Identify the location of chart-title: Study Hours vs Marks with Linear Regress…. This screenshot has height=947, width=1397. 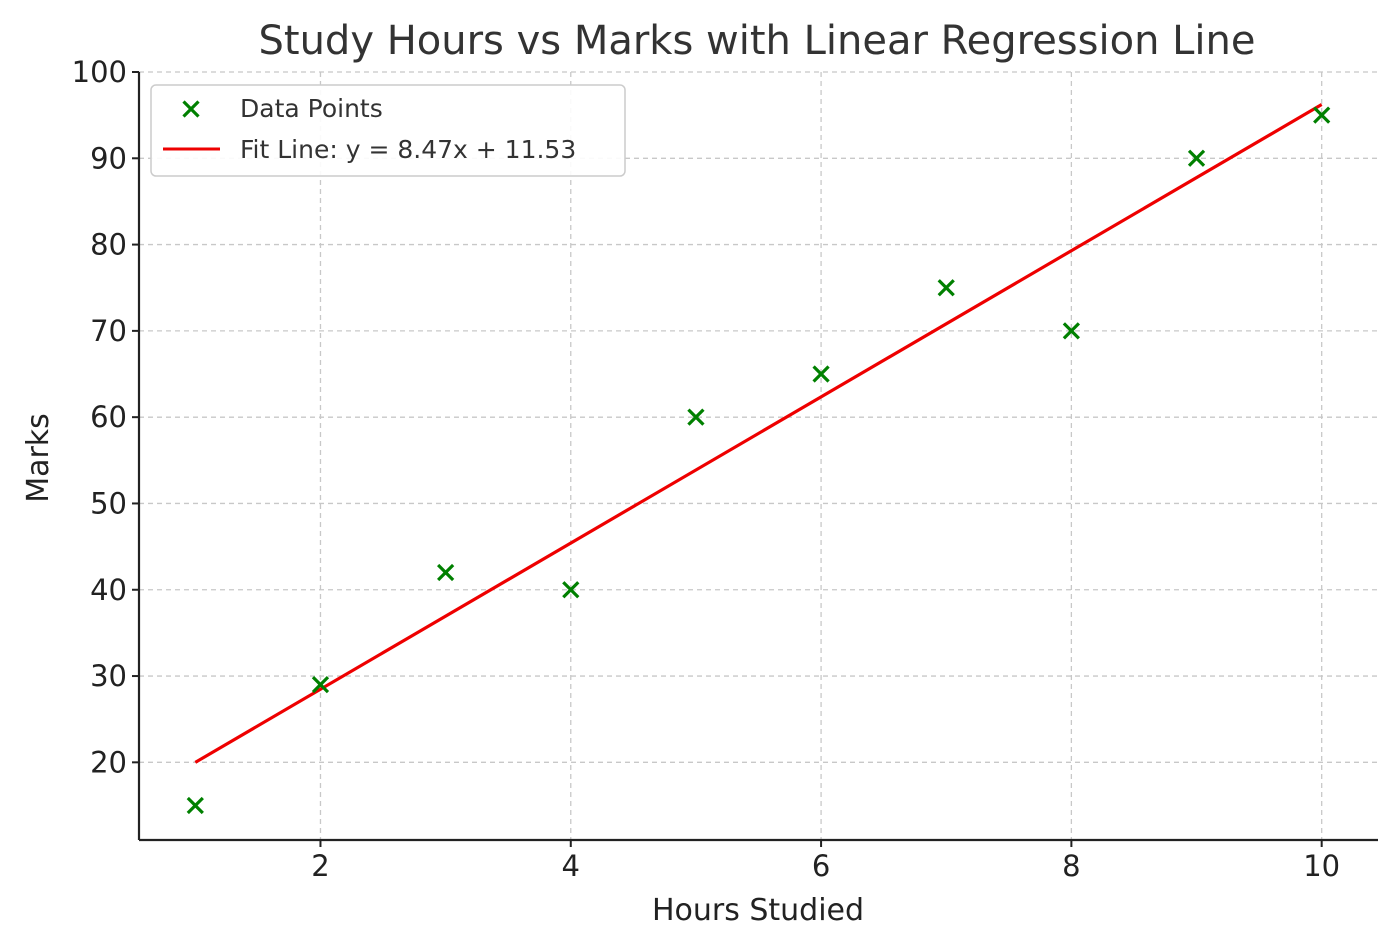
(757, 41).